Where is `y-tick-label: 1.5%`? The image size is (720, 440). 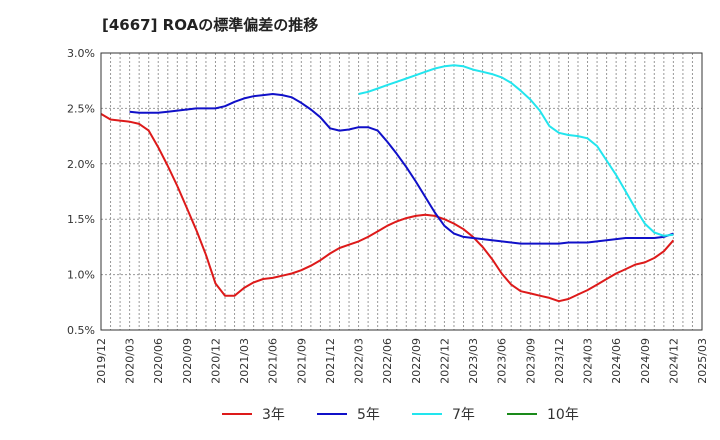
y-tick-label: 1.5% is located at coordinates (81, 219).